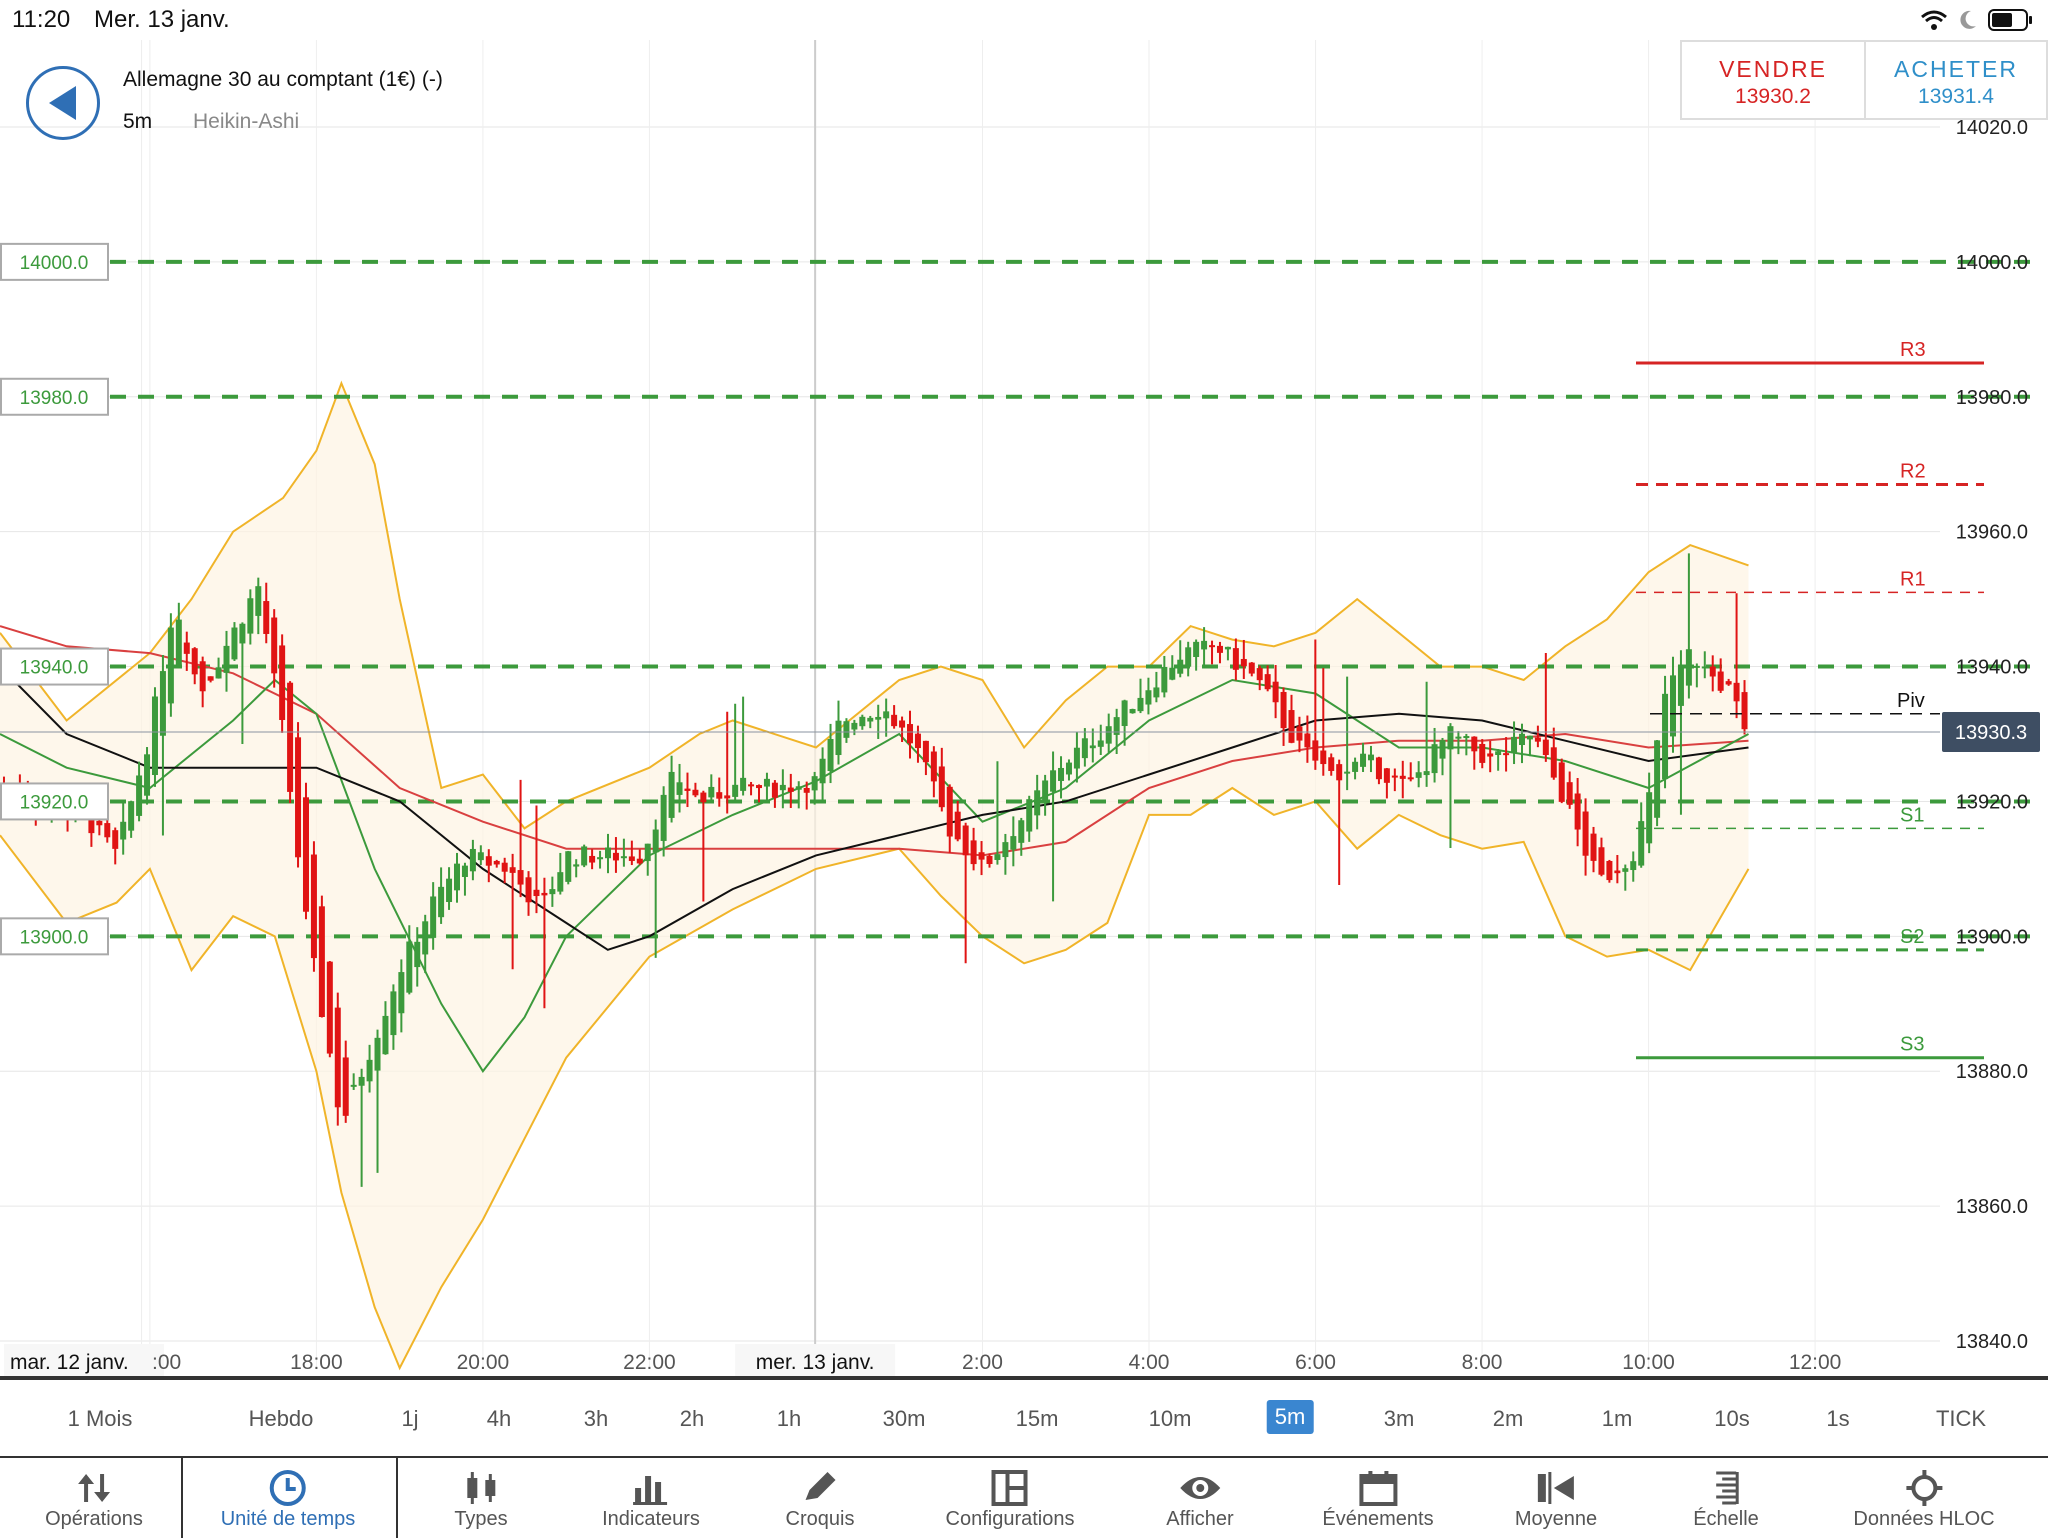 This screenshot has height=1538, width=2048. What do you see at coordinates (1399, 1418) in the screenshot?
I see `period-option: 3m` at bounding box center [1399, 1418].